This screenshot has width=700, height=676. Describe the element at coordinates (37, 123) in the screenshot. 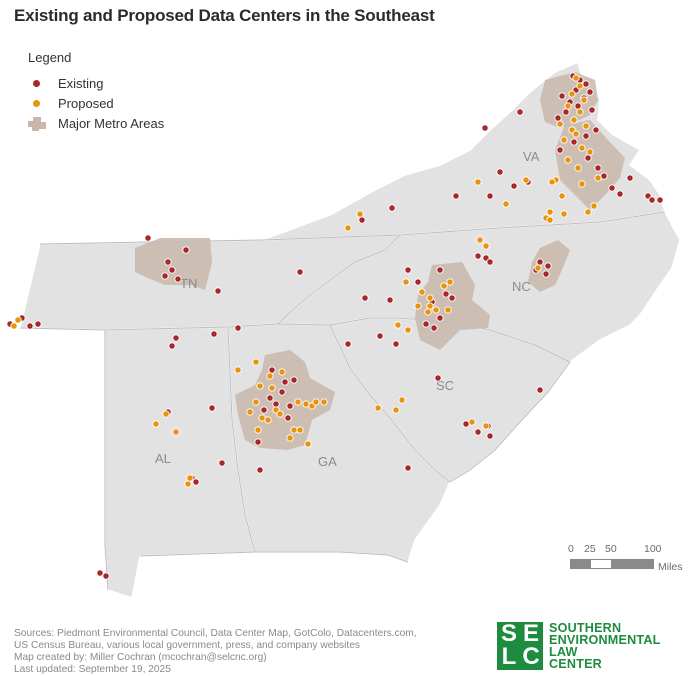

I see `metro-area-swatch-icon` at that location.